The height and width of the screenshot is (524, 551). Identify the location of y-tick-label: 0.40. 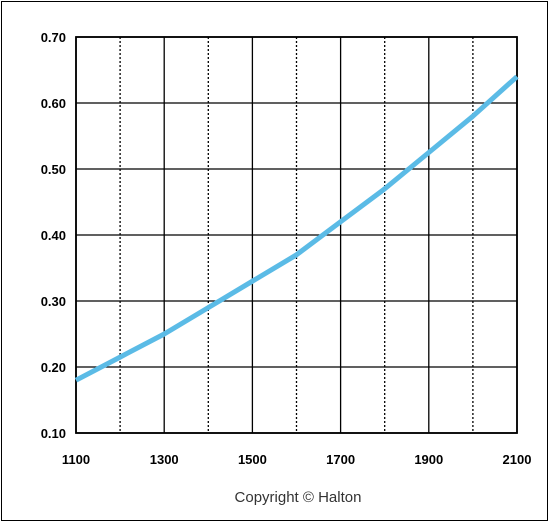
(53, 235).